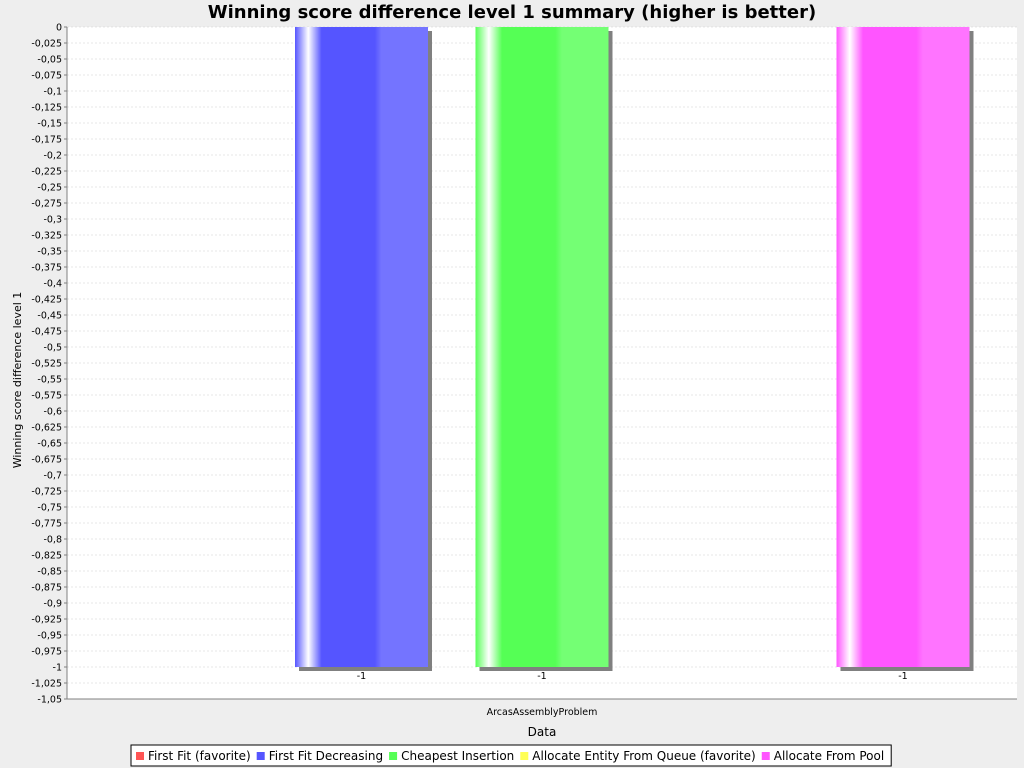 The image size is (1024, 768). What do you see at coordinates (46, 140) in the screenshot?
I see `y-tick-label: -0,175` at bounding box center [46, 140].